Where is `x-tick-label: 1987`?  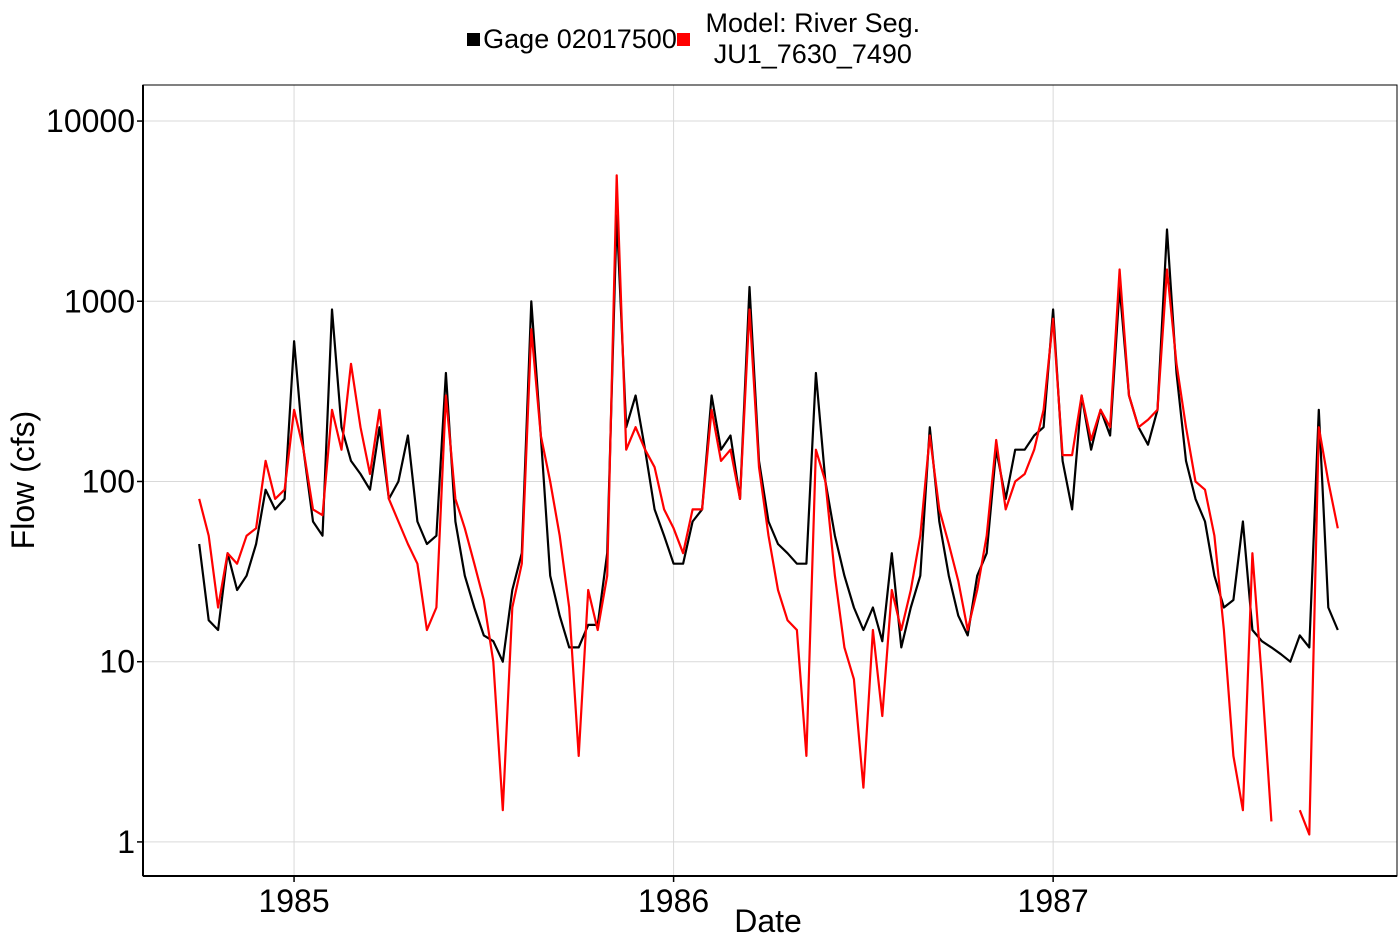
x-tick-label: 1987 is located at coordinates (1053, 901).